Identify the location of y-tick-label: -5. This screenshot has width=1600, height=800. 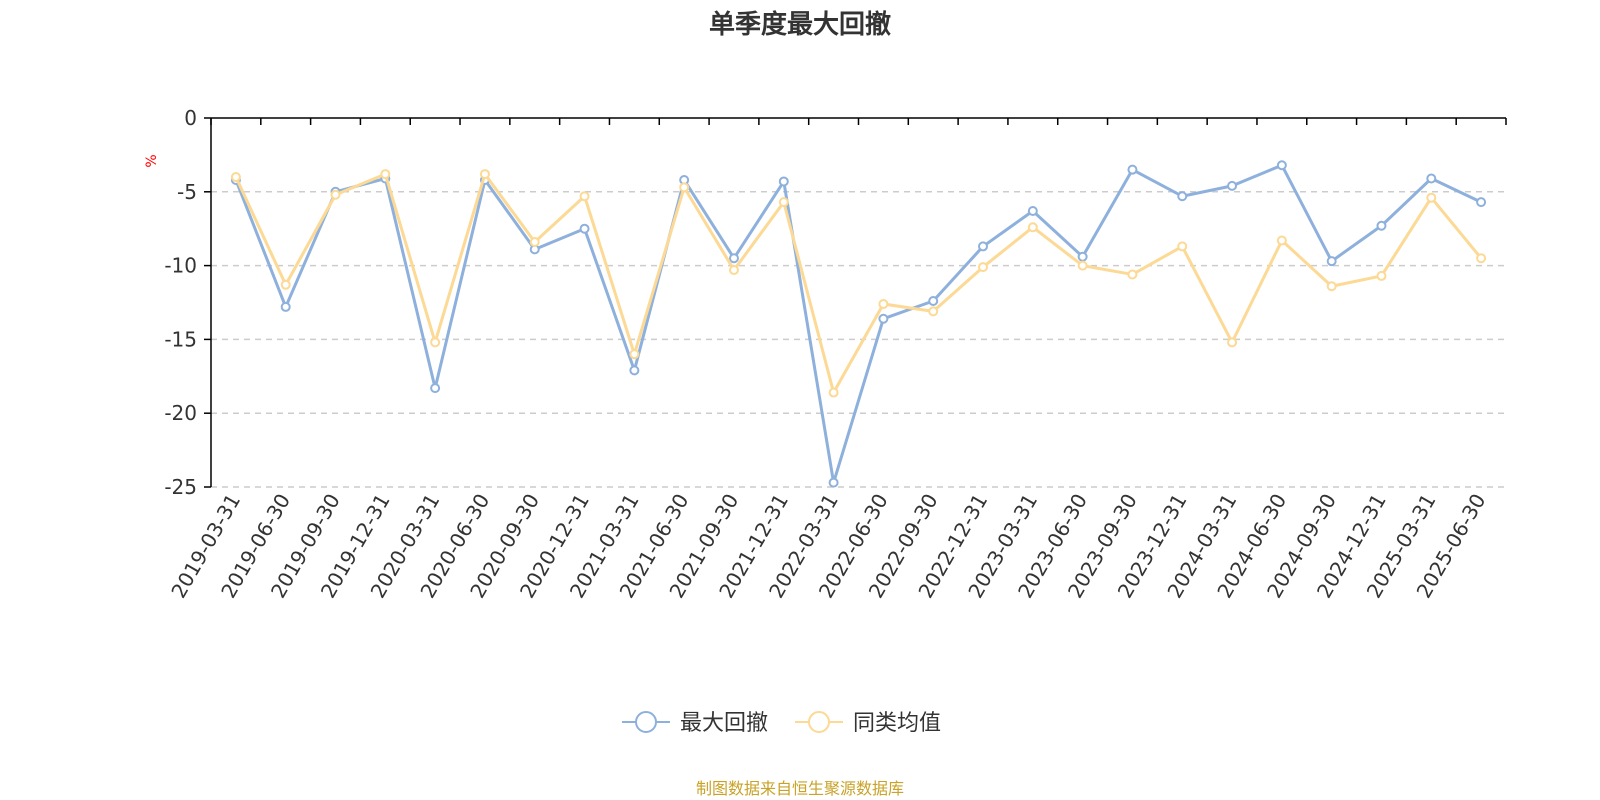
(187, 192).